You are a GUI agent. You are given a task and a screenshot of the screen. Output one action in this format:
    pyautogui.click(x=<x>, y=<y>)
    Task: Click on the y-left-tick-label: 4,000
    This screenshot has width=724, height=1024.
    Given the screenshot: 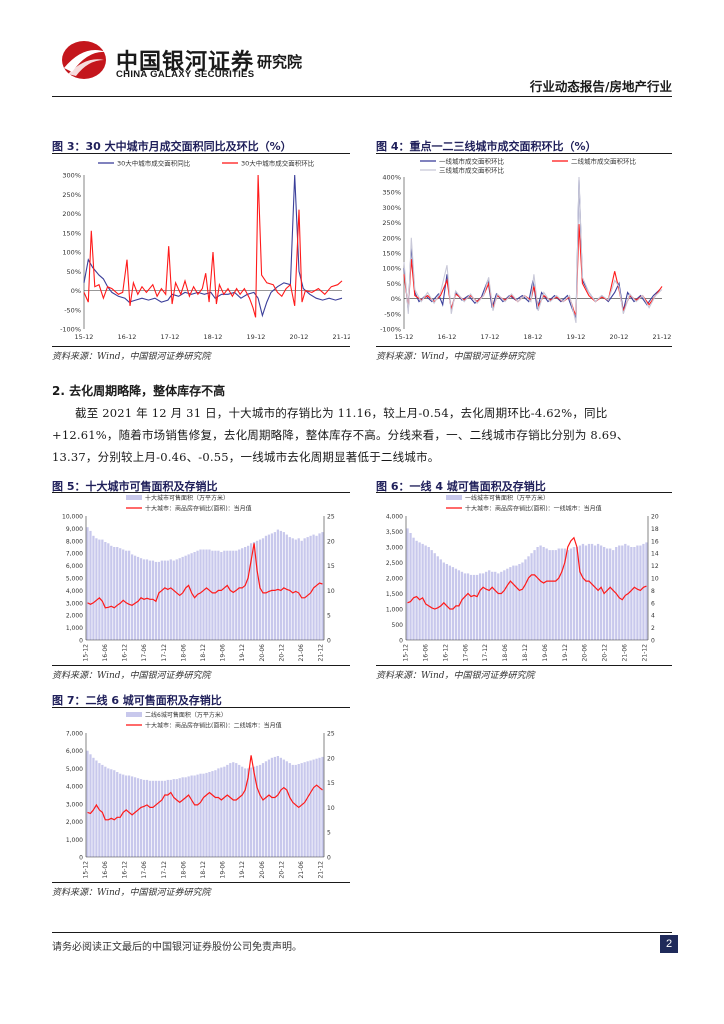 What is the action you would take?
    pyautogui.click(x=74, y=591)
    